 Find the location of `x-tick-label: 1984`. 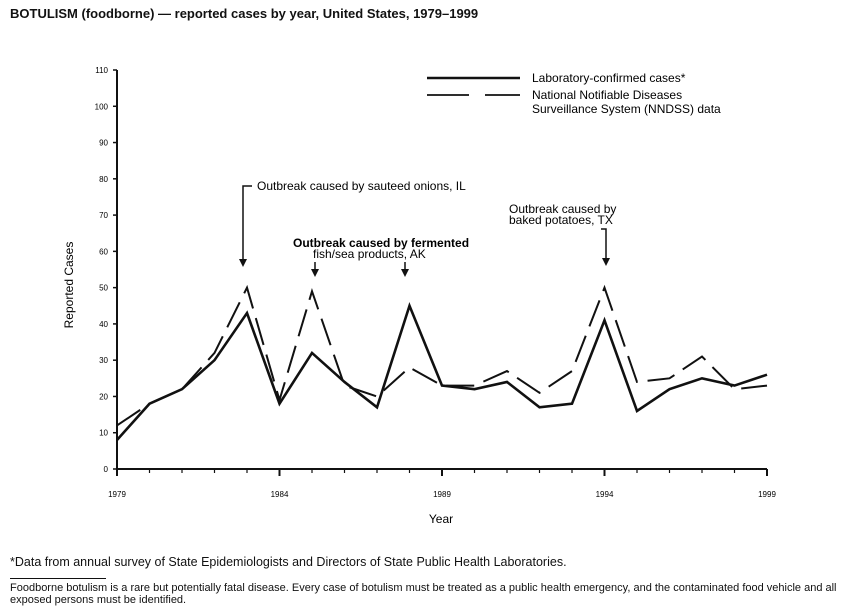

x-tick-label: 1984 is located at coordinates (280, 494).